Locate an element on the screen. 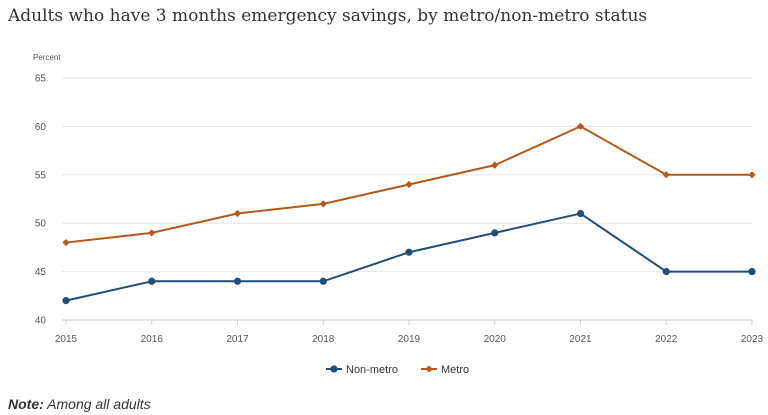 The width and height of the screenshot is (768, 415). y-tick-label: 50 is located at coordinates (41, 224).